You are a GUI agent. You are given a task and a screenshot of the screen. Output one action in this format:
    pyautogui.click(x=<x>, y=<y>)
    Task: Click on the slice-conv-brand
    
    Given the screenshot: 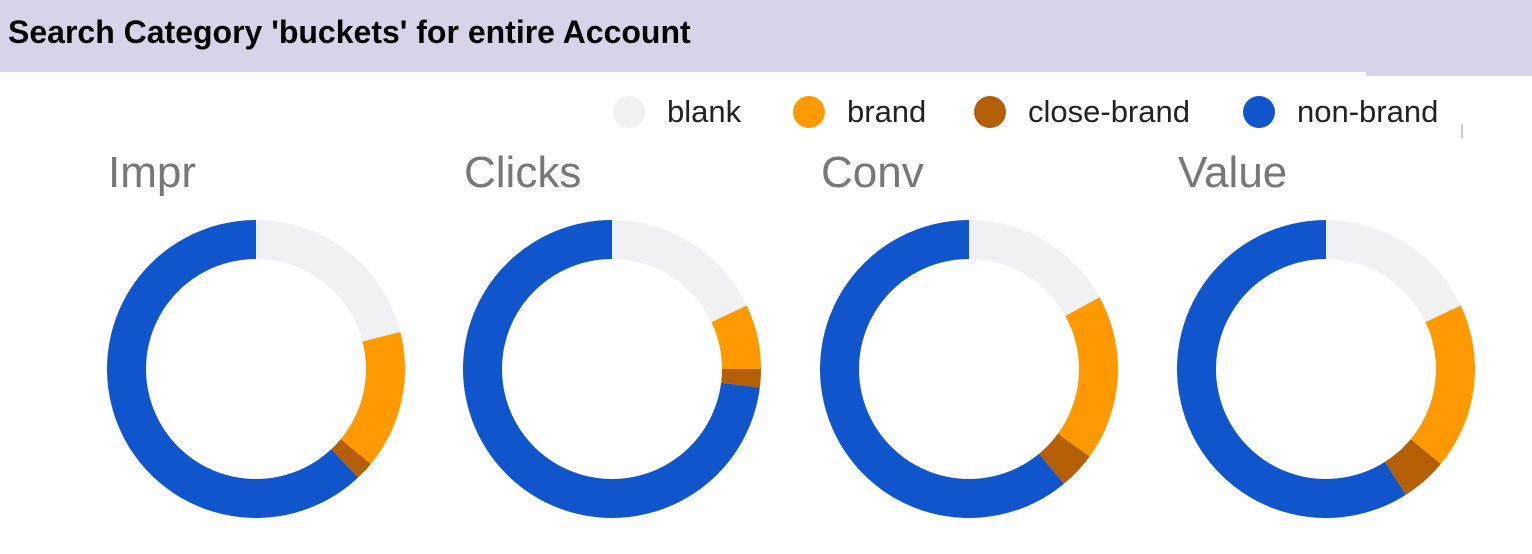 What is the action you would take?
    pyautogui.click(x=1088, y=377)
    